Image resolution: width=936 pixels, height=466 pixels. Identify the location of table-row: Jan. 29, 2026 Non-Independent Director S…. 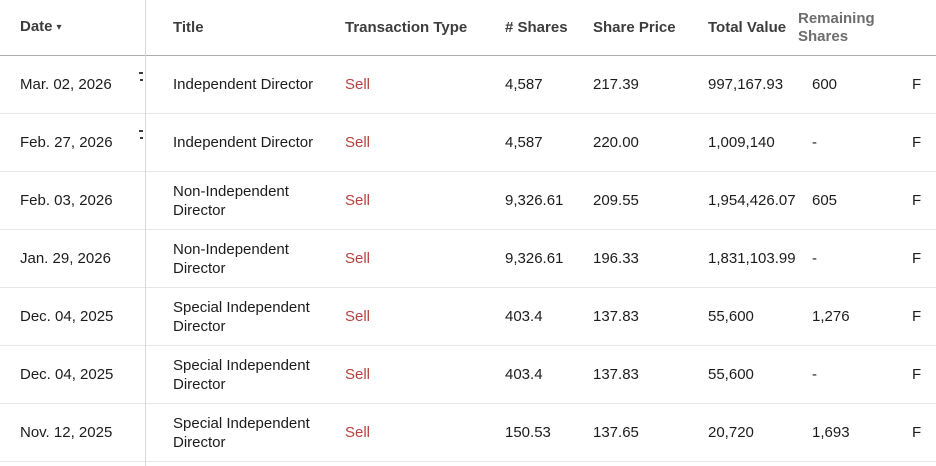
(468, 258).